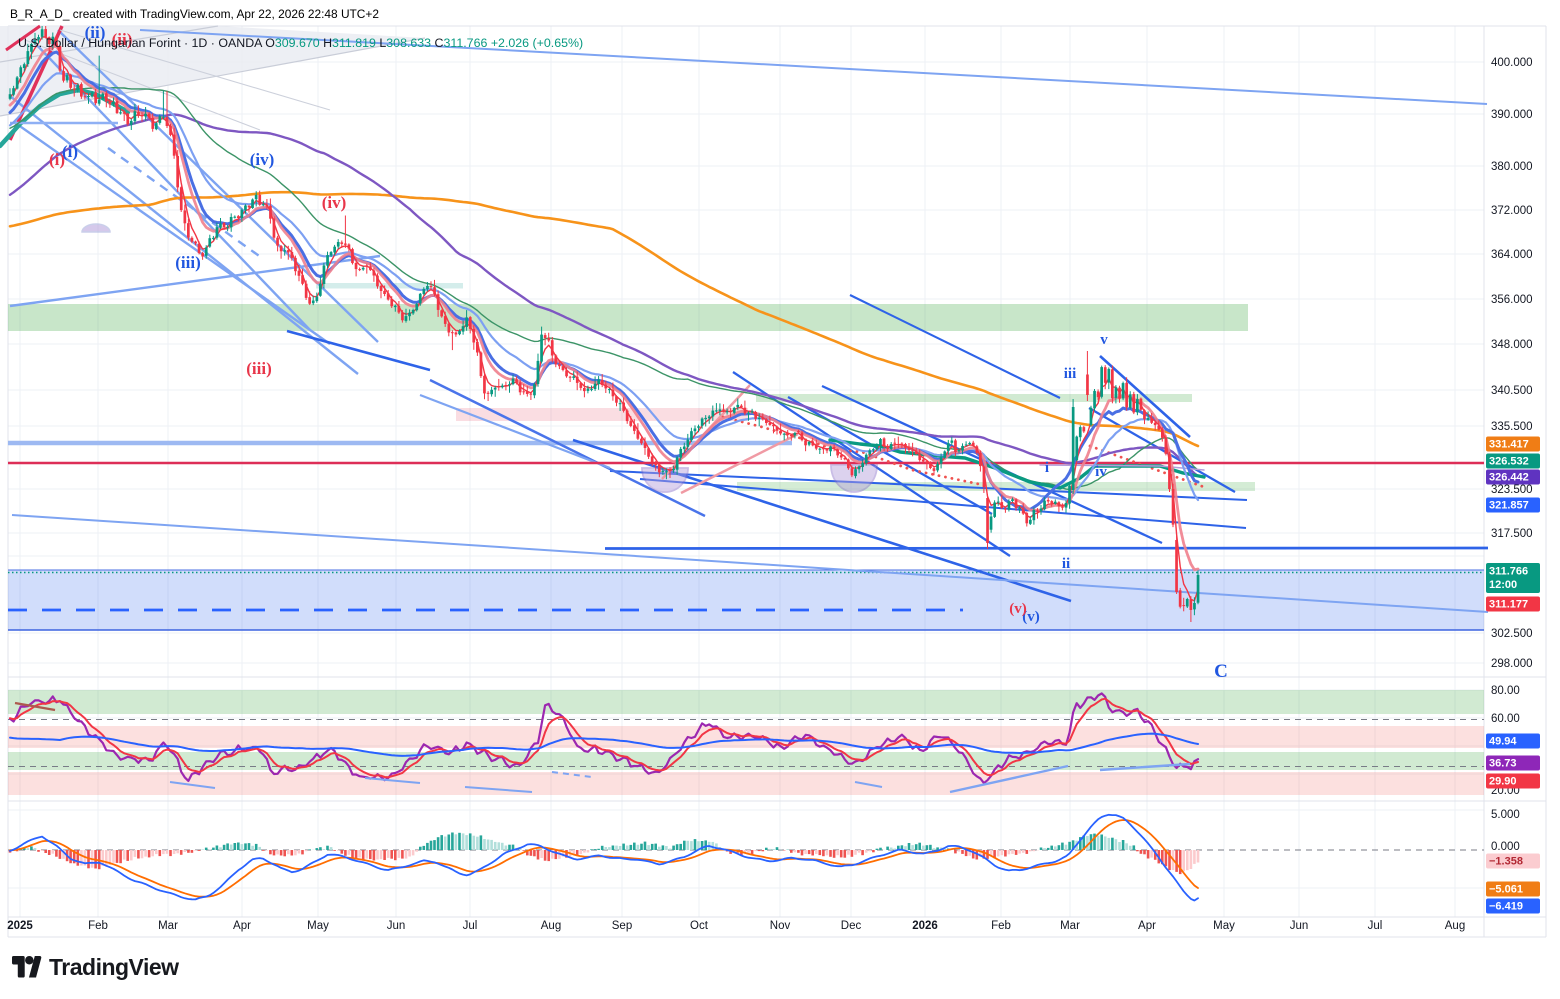 The image size is (1560, 999). What do you see at coordinates (1503, 764) in the screenshot?
I see `svg-text: 36.73` at bounding box center [1503, 764].